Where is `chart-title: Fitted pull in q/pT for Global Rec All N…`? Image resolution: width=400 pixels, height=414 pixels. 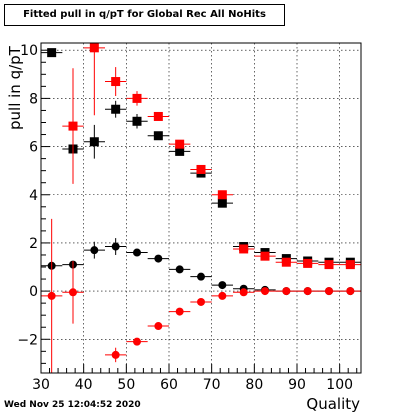
chart-title: Fitted pull in q/pT for Global Rec All N… is located at coordinates (144, 15).